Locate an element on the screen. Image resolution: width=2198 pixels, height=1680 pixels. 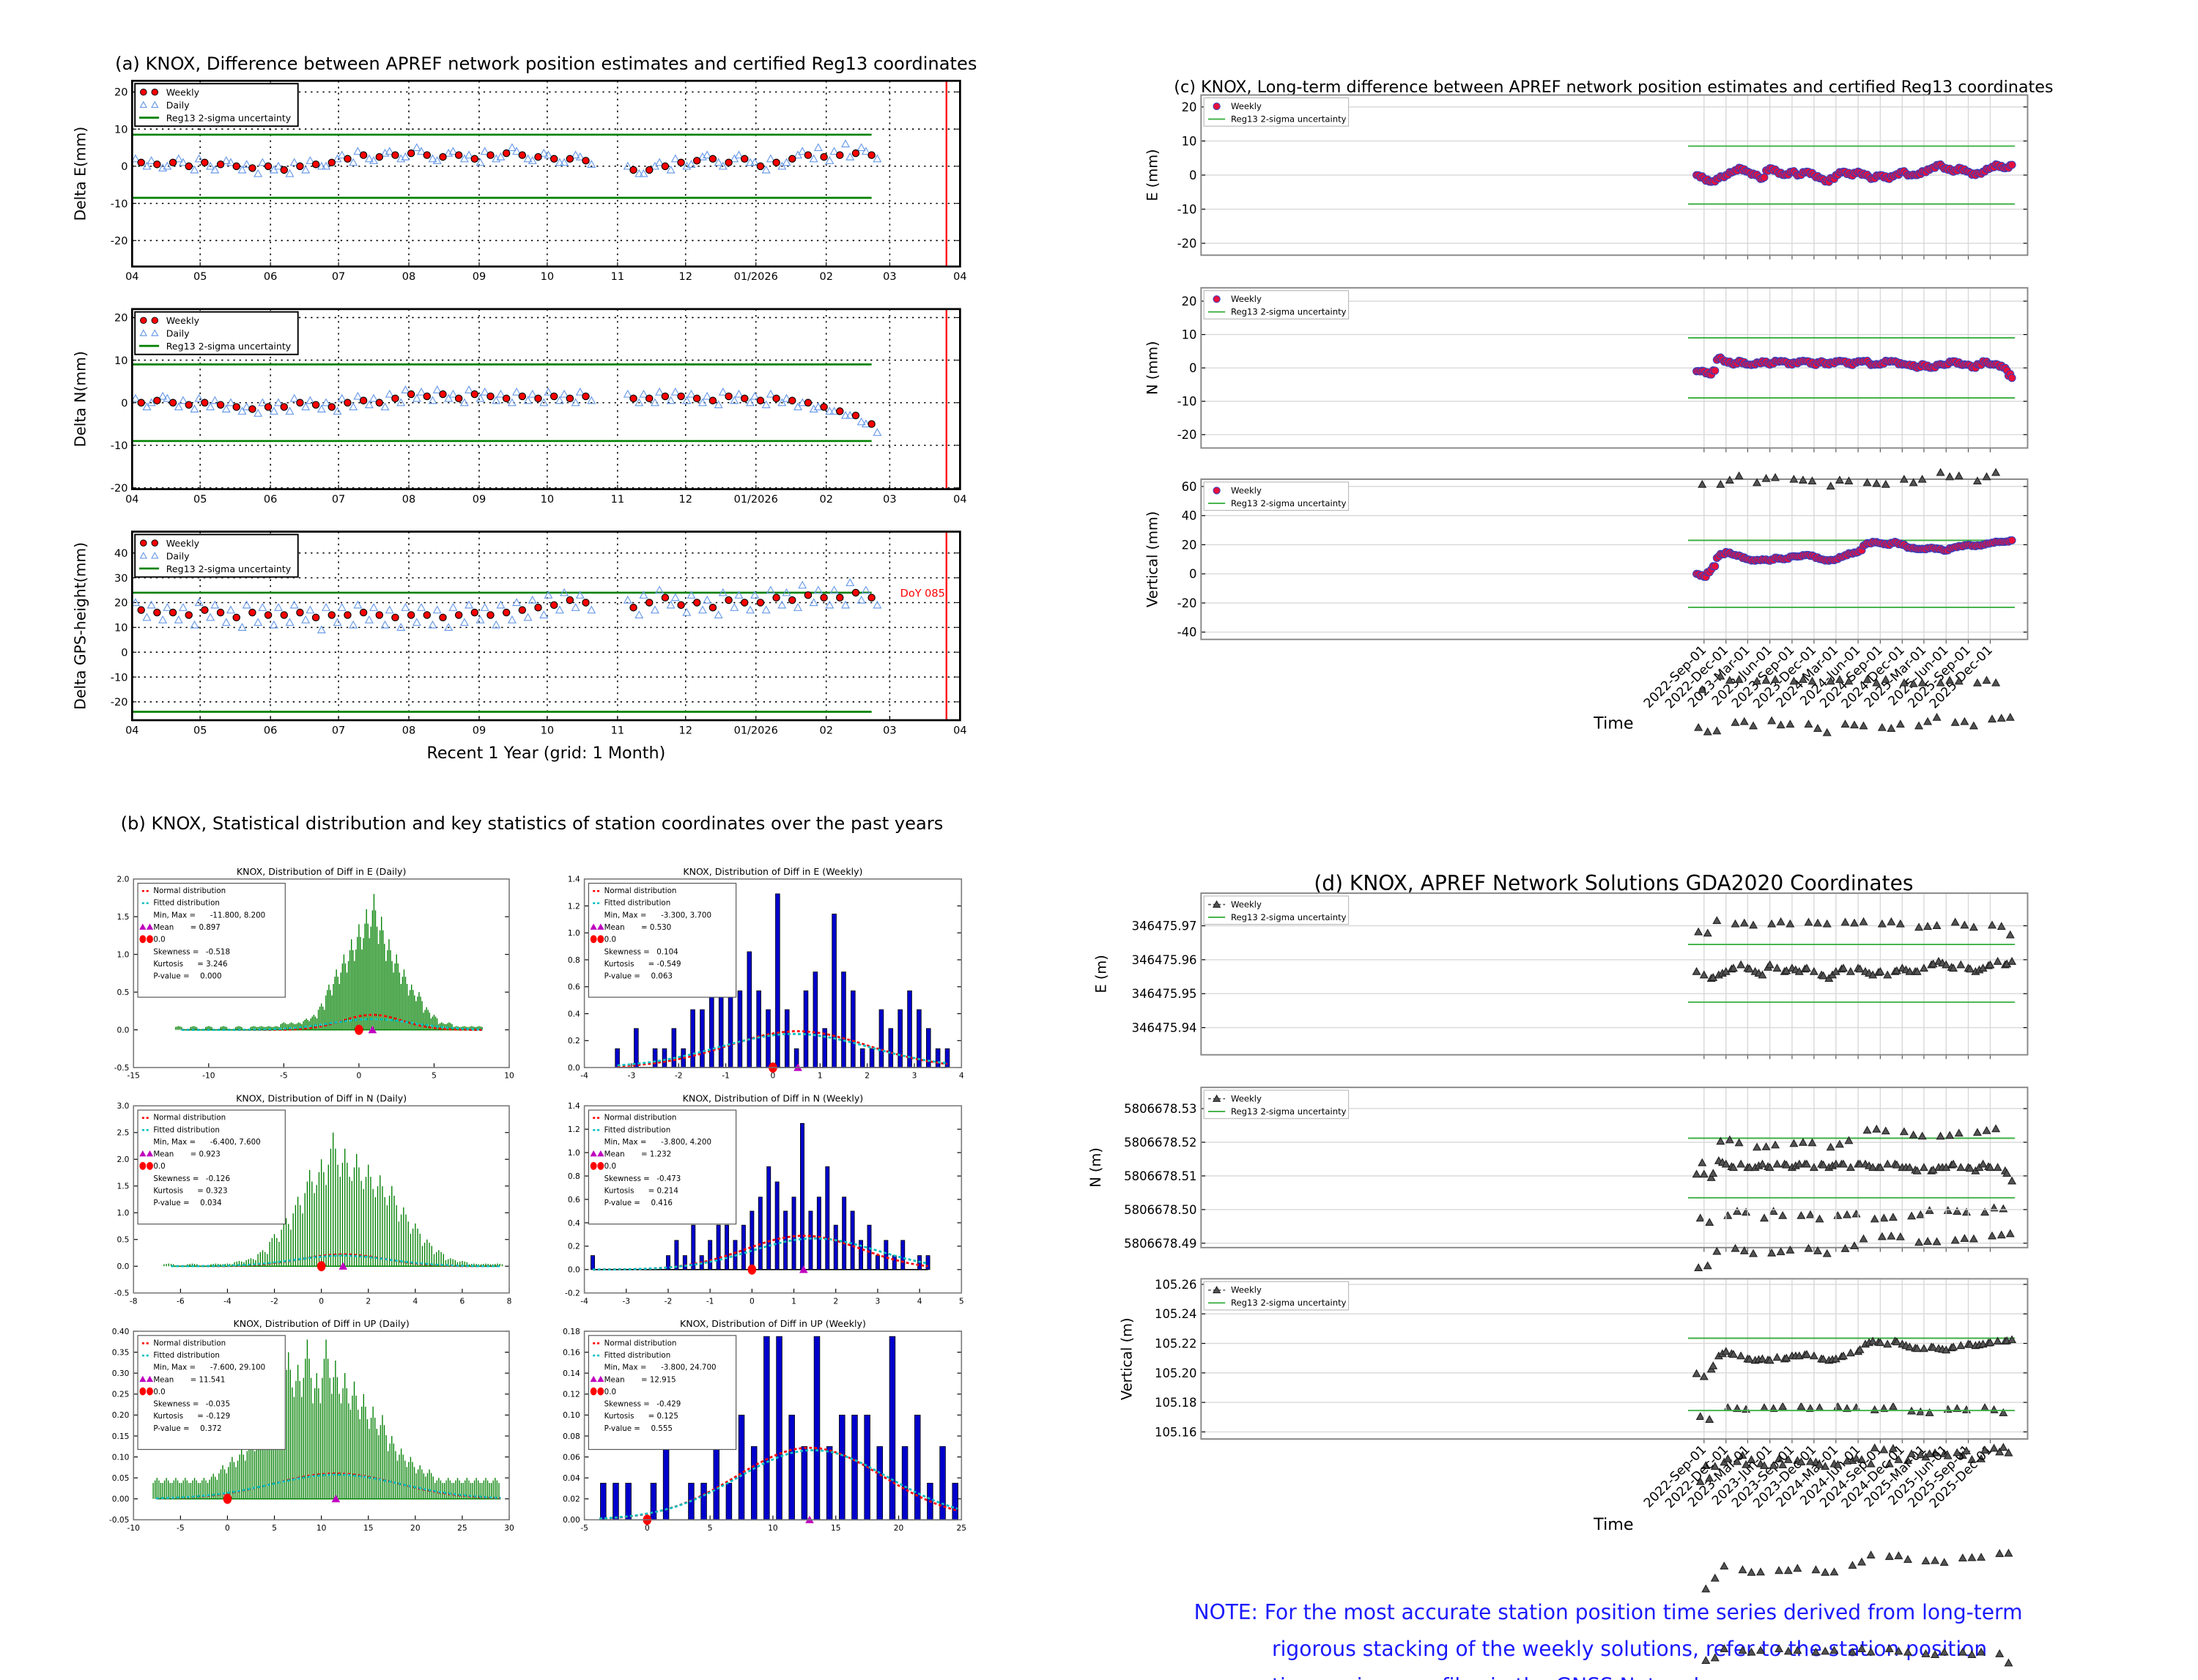
y-tick-label: 1.0 is located at coordinates (124, 1213).